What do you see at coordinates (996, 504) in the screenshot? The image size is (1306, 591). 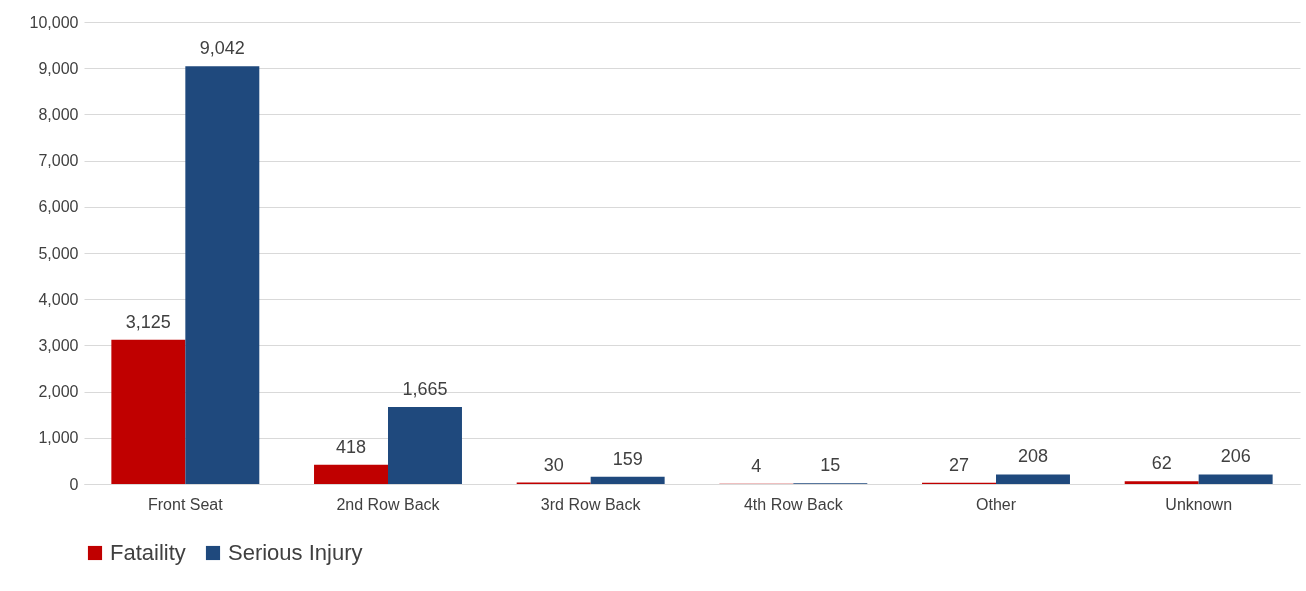 I see `x-tick-label: Other` at bounding box center [996, 504].